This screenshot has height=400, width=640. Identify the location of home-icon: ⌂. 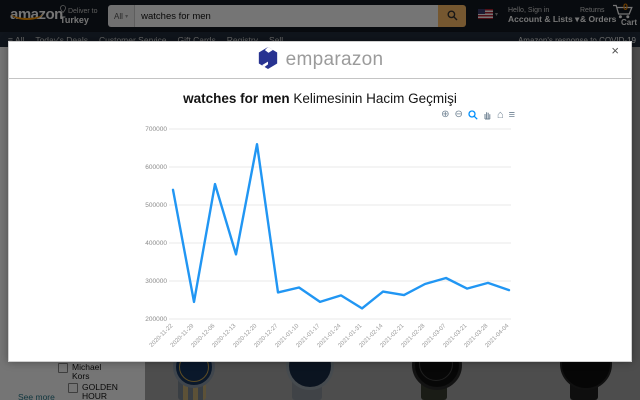
(500, 115).